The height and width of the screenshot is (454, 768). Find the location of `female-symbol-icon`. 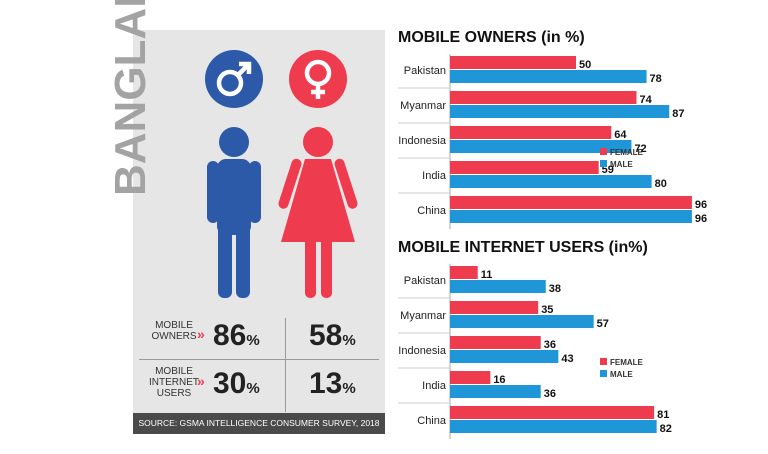

female-symbol-icon is located at coordinates (318, 79).